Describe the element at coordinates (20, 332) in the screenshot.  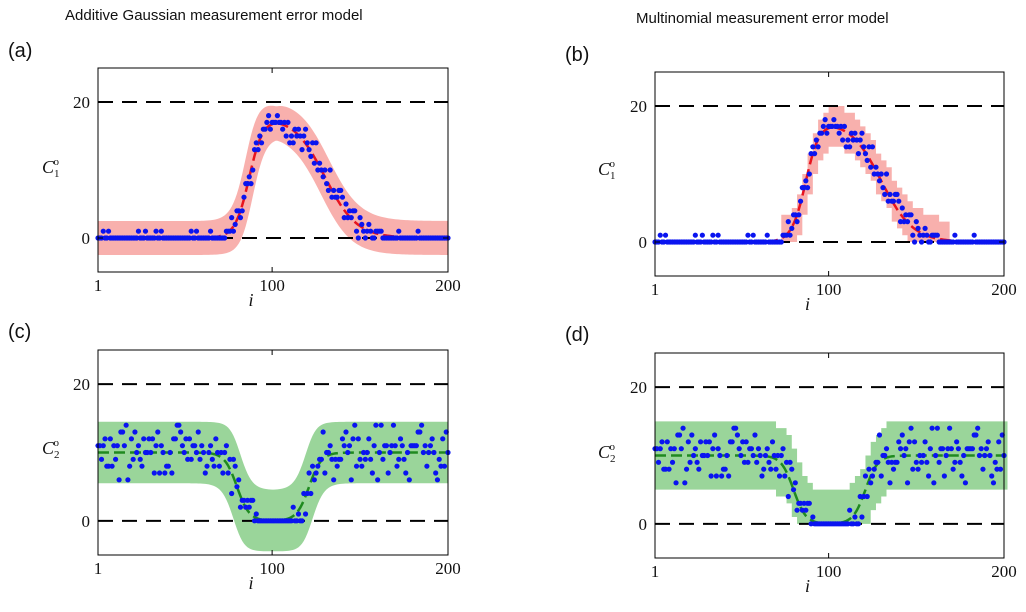
I see `panel-label-c: (c)` at that location.